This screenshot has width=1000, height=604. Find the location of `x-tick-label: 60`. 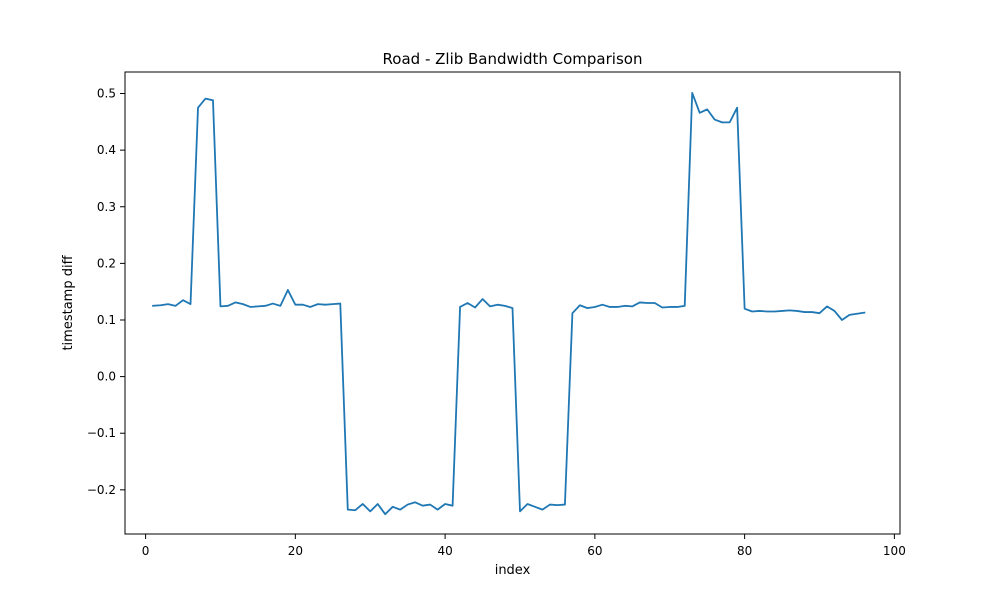

x-tick-label: 60 is located at coordinates (594, 551).